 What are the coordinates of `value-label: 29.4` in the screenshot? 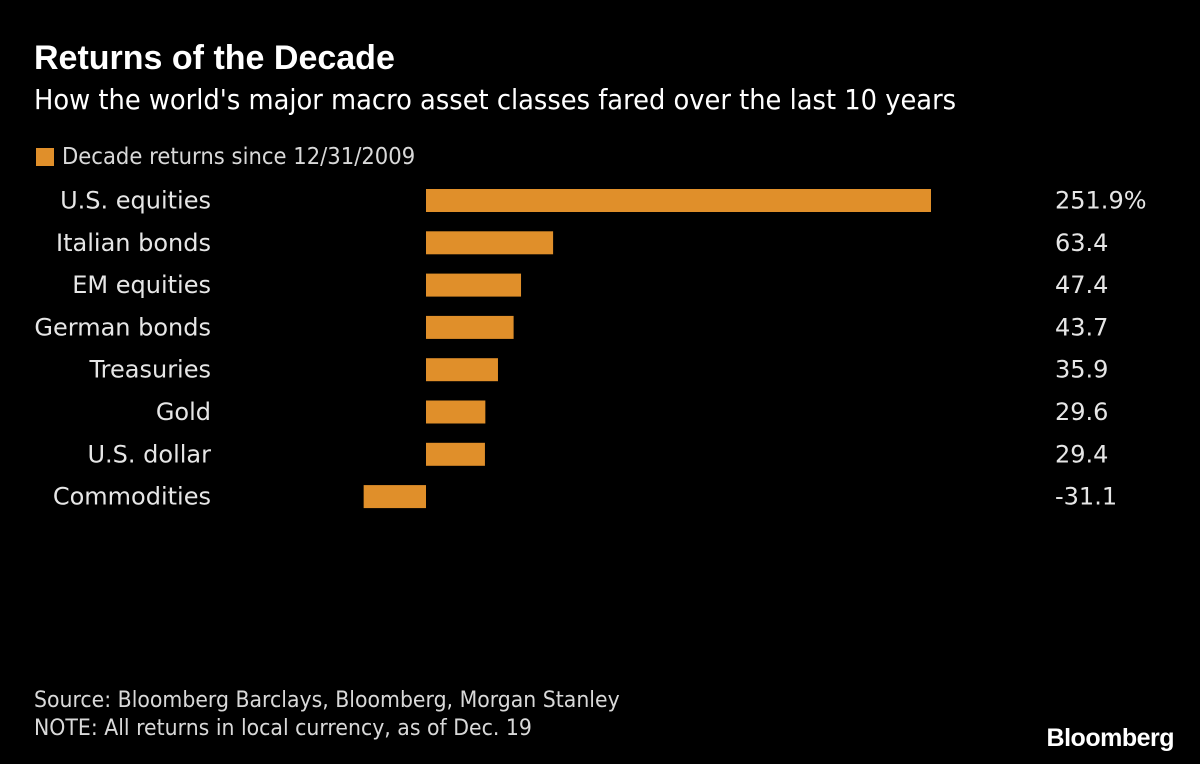 It's located at (1081, 454).